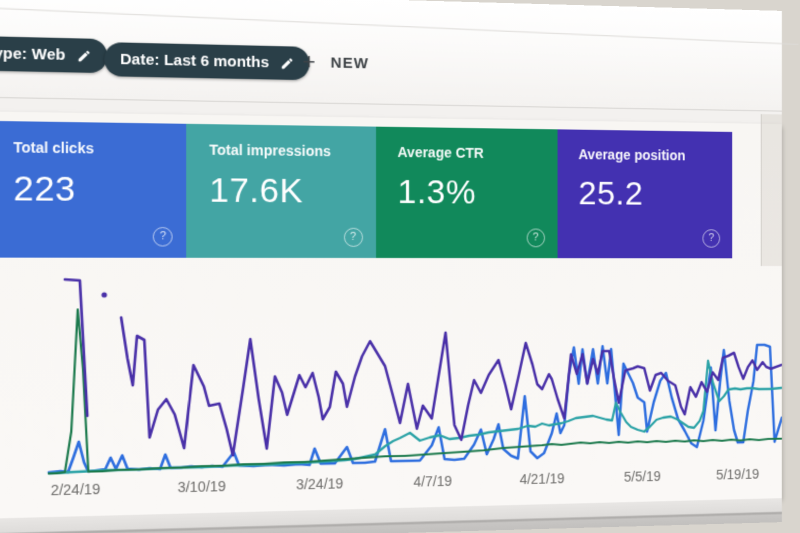  I want to click on metric-card-average-ctr: Average CTR 1.3% ?, so click(466, 192).